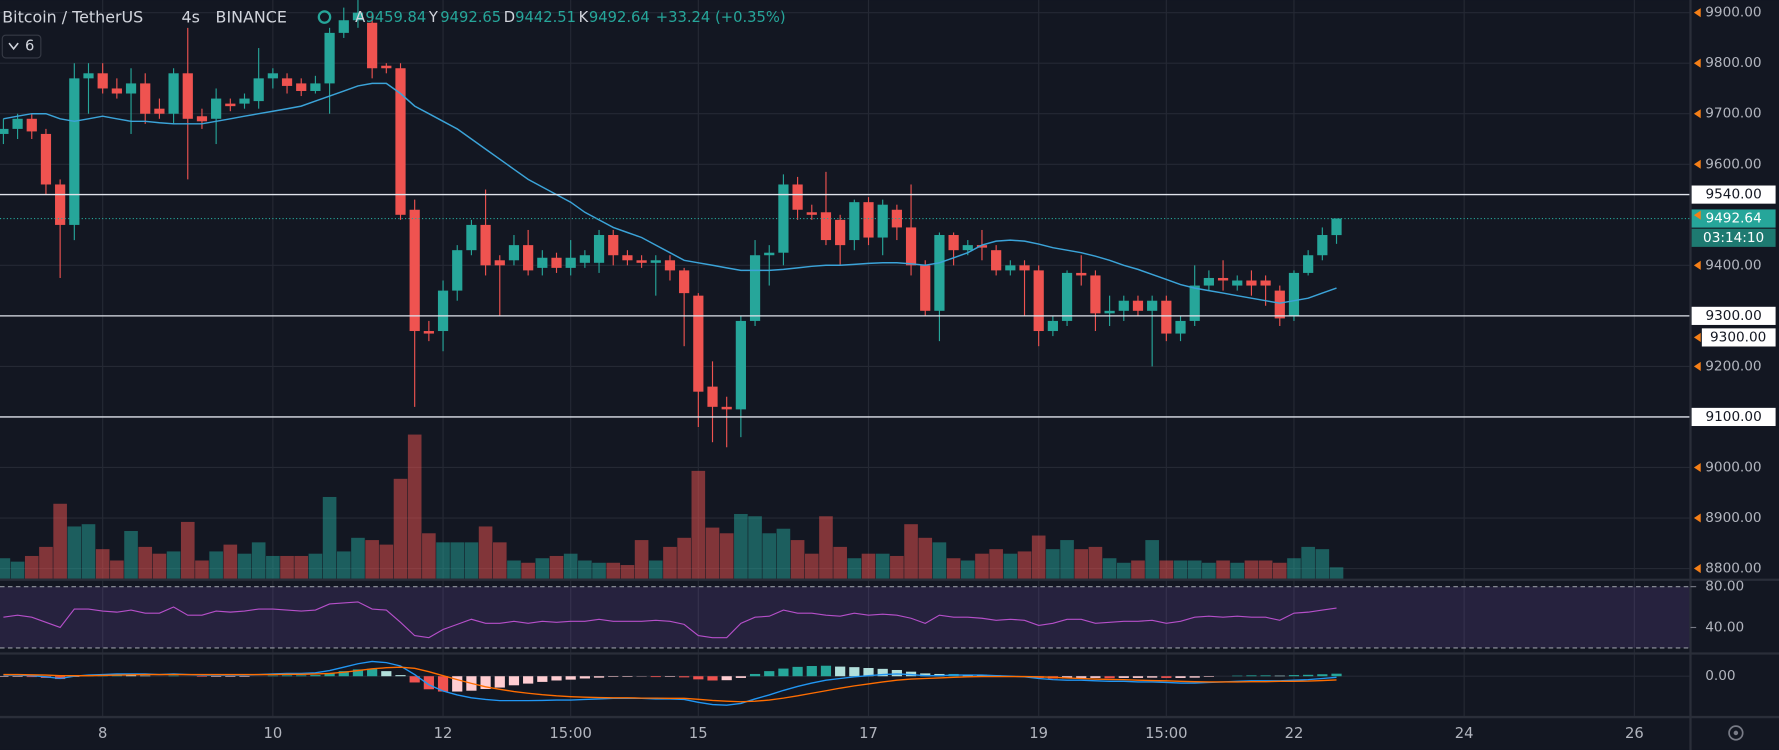  Describe the element at coordinates (13, 46) in the screenshot. I see `chevron-icon` at that location.